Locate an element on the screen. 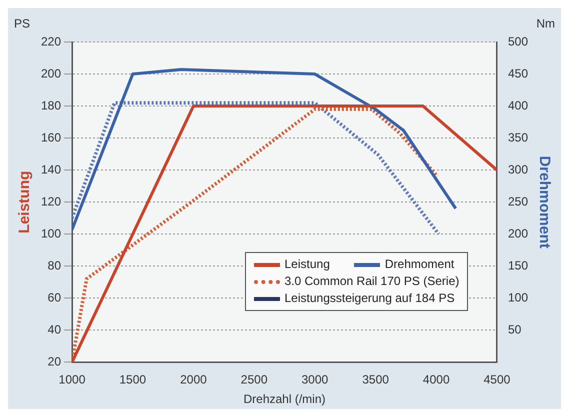 This screenshot has height=417, width=569. y-tick-label: 180 is located at coordinates (51, 105).